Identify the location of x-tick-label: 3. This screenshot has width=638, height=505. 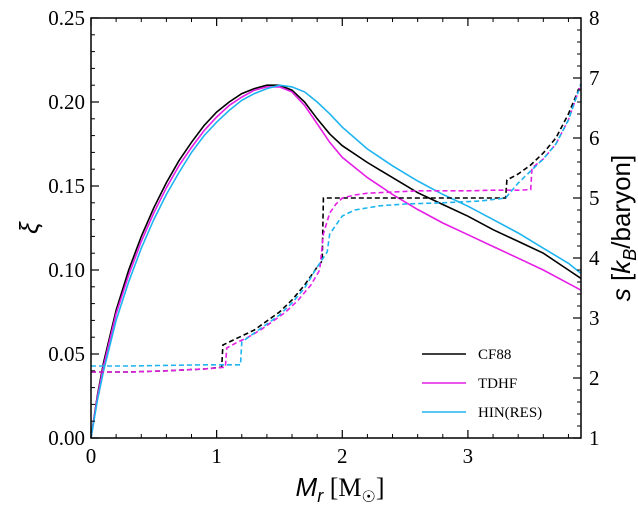
(468, 456).